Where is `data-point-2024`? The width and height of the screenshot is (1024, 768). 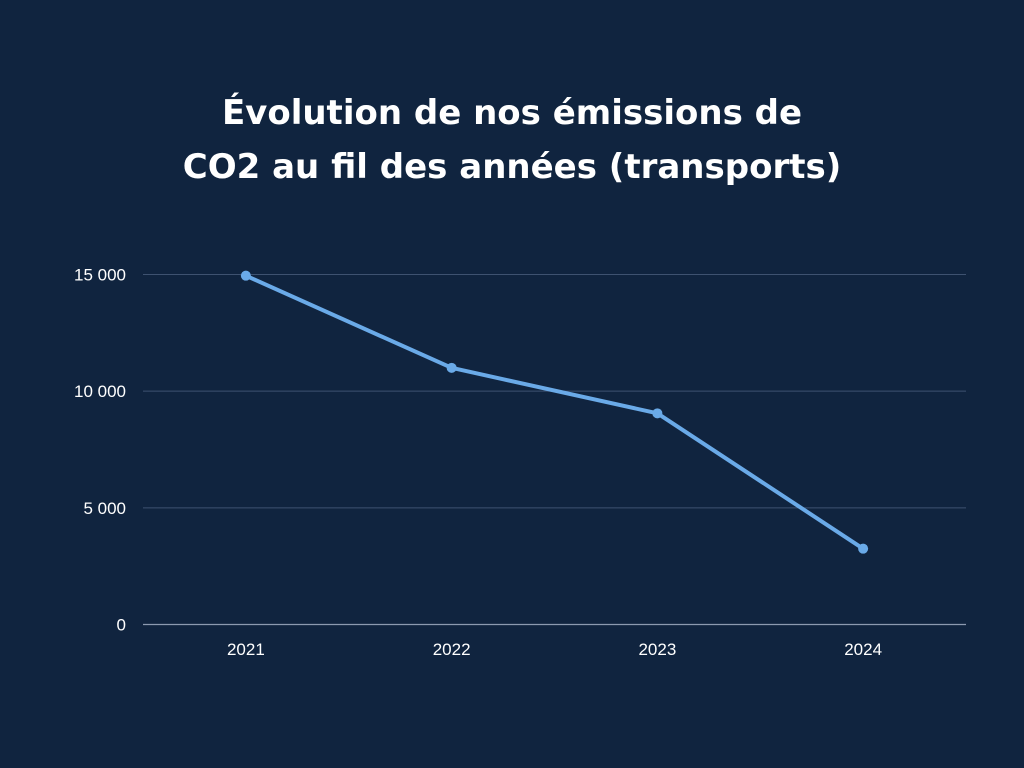
data-point-2024 is located at coordinates (863, 548).